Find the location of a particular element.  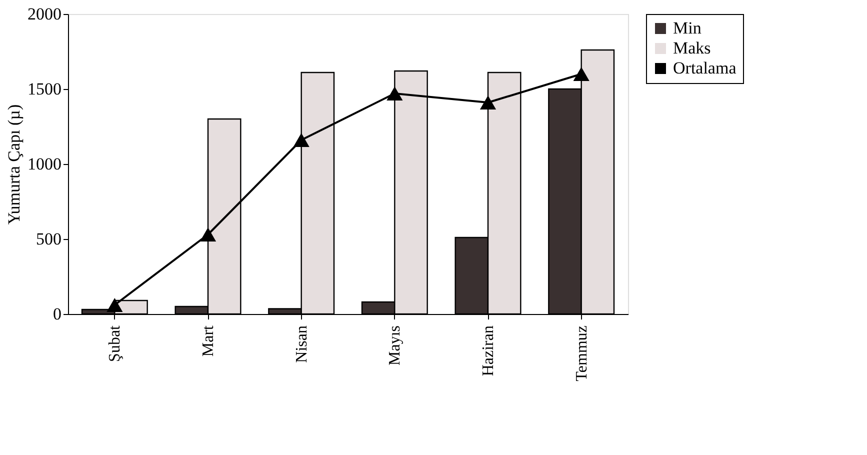

x-tick-label: Şubat is located at coordinates (115, 343).